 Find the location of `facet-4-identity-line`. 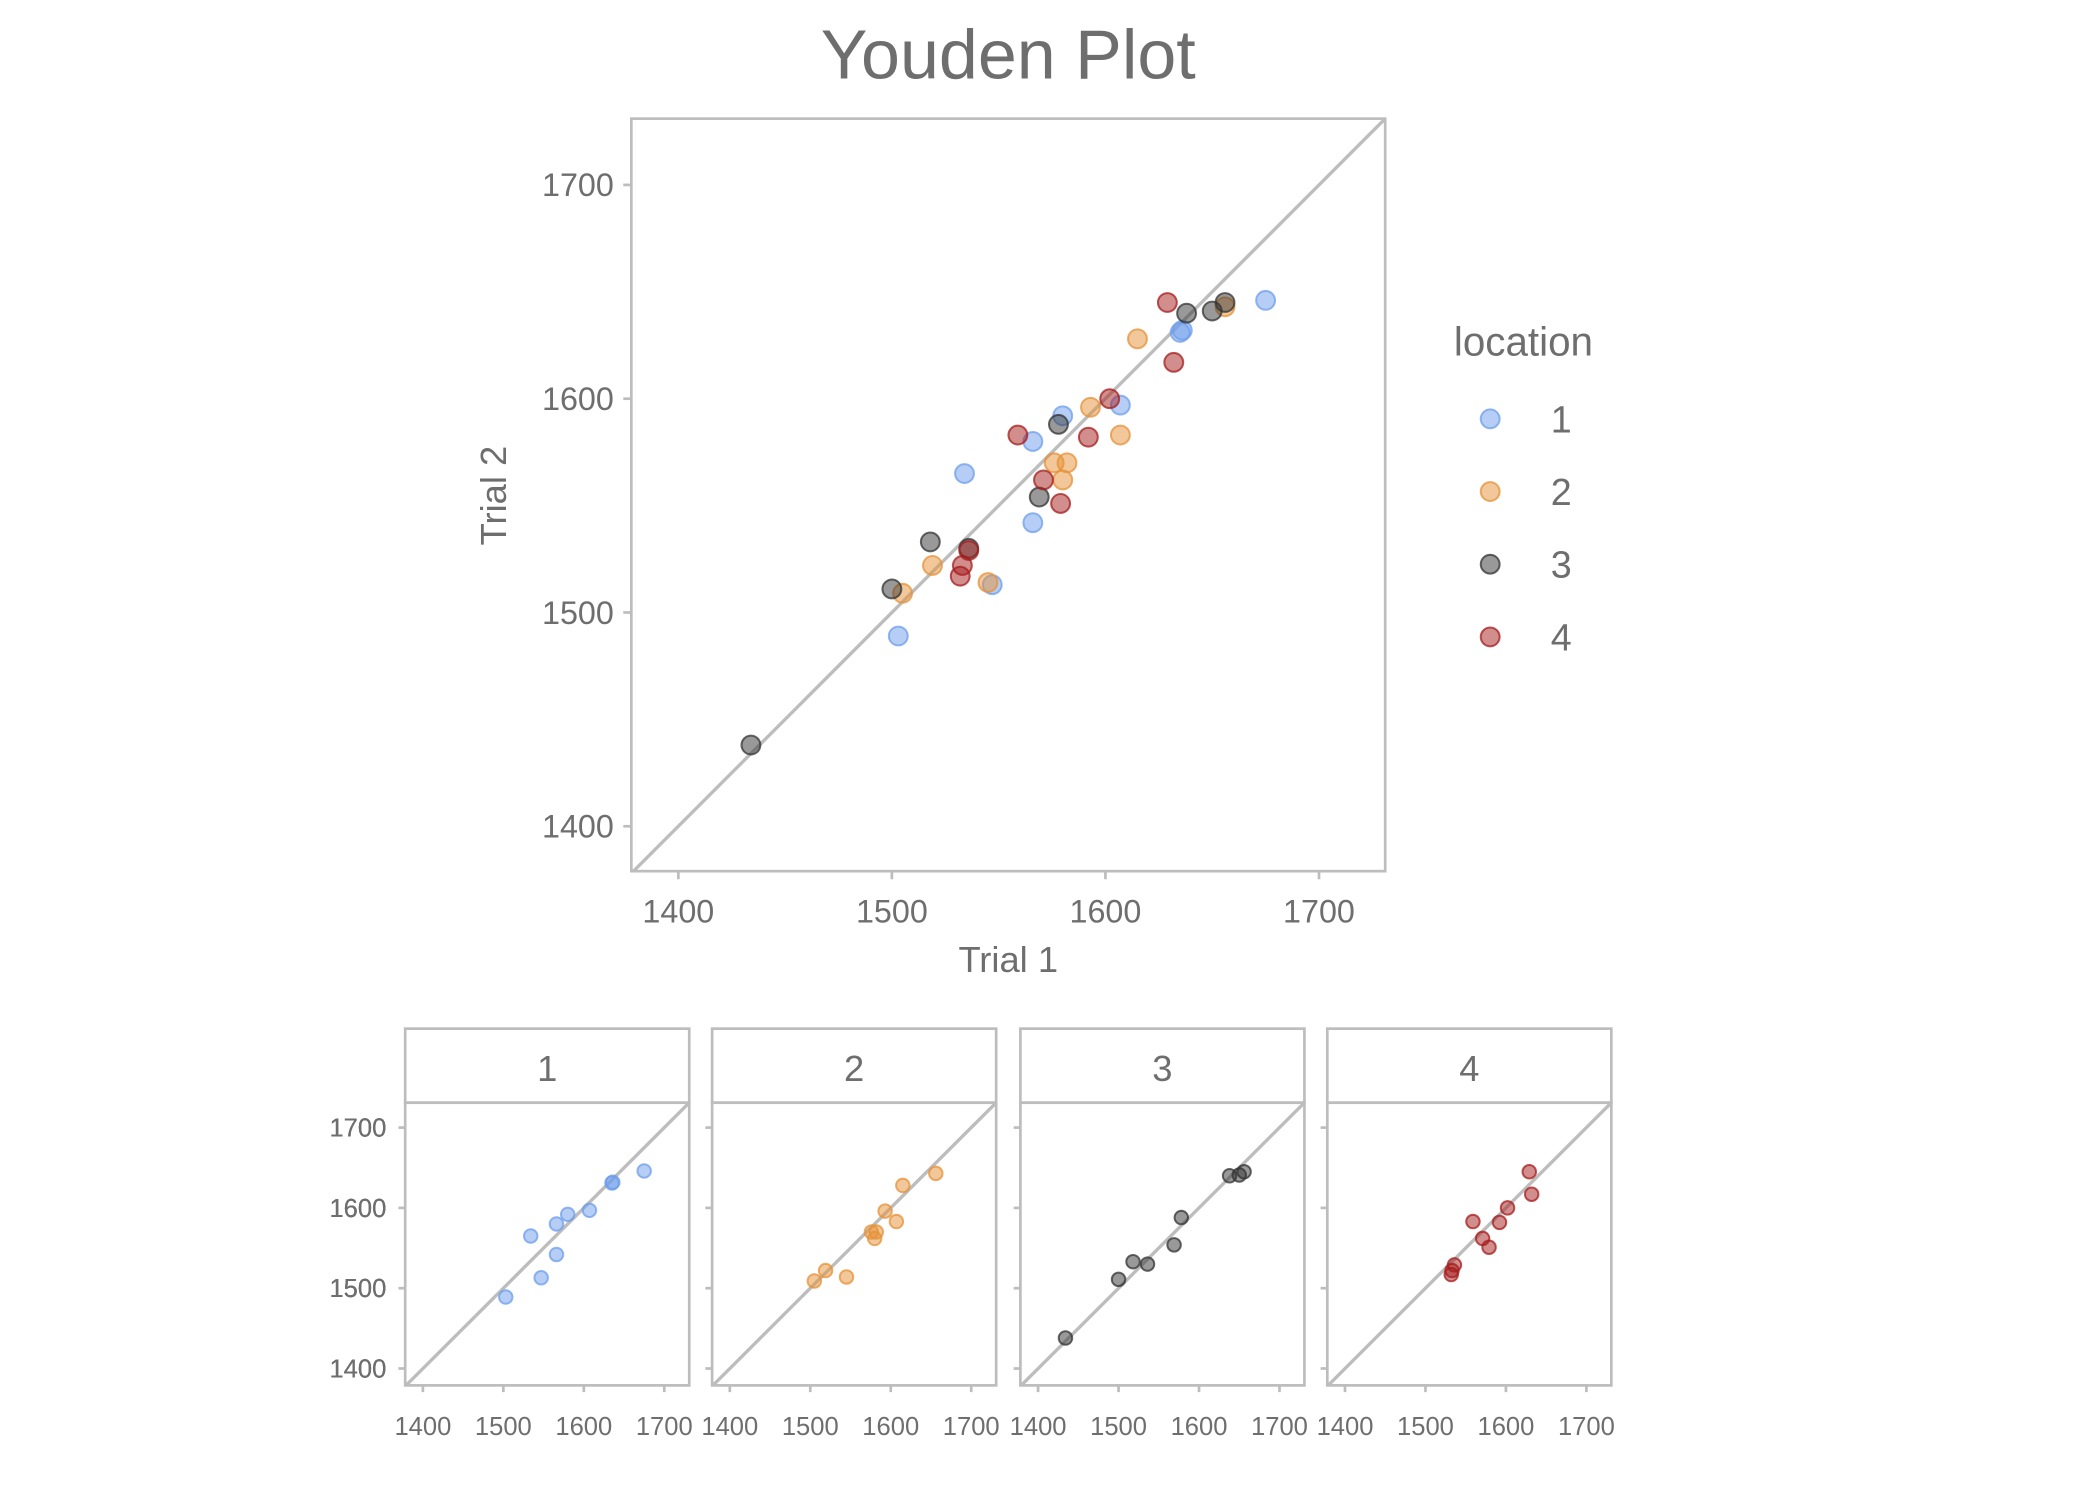

facet-4-identity-line is located at coordinates (1469, 1244).